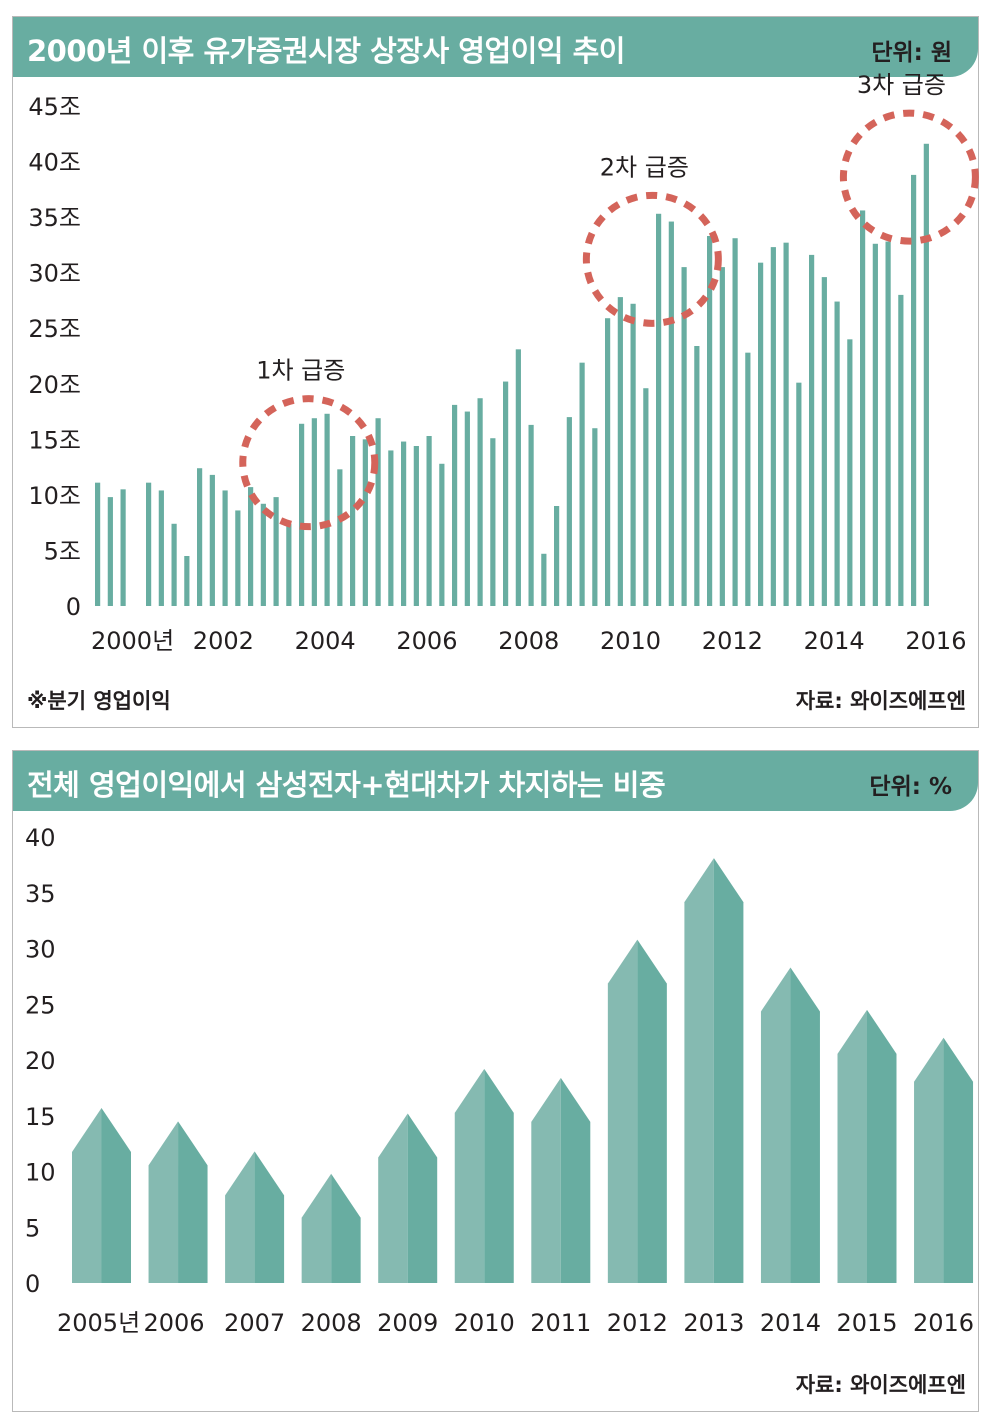 The image size is (985, 1427). I want to click on y-tick-label: 15조, so click(54, 440).